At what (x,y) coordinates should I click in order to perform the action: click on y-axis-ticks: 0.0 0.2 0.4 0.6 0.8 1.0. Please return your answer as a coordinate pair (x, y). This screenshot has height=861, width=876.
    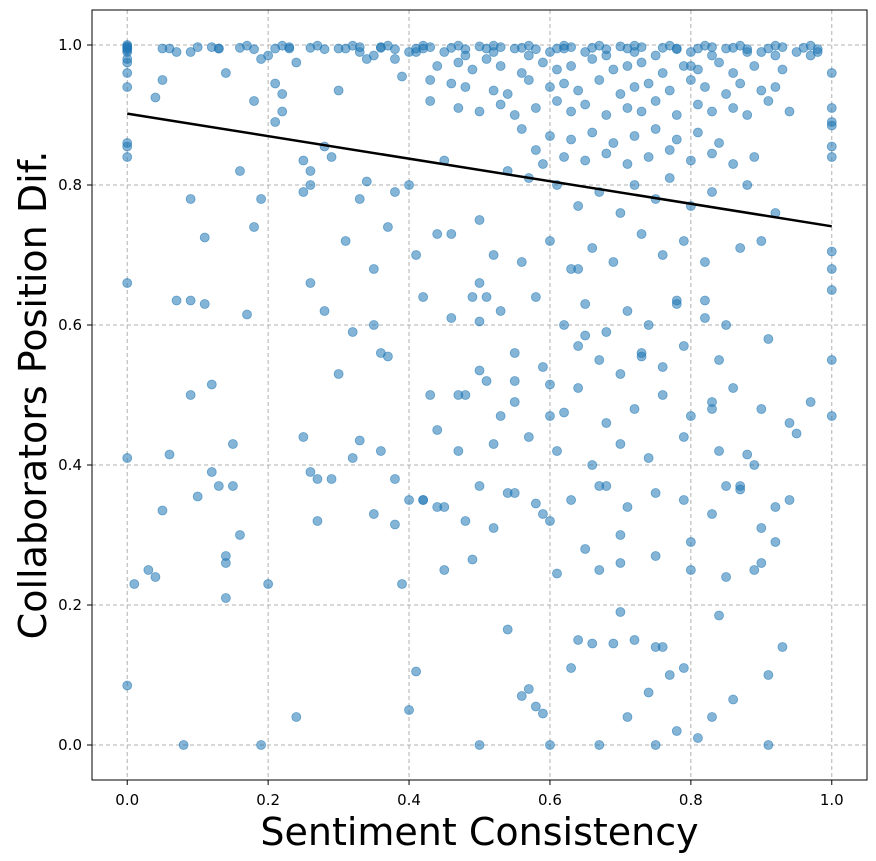
    Looking at the image, I should click on (75, 395).